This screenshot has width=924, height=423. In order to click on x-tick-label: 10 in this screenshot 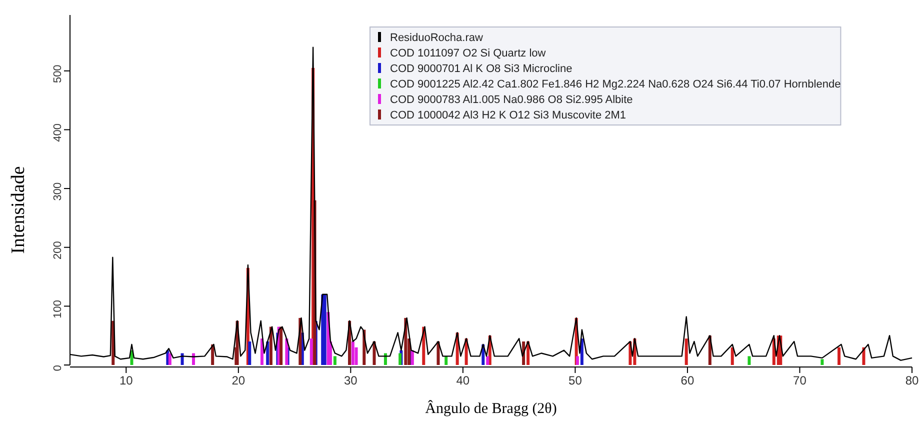, I will do `click(126, 381)`.